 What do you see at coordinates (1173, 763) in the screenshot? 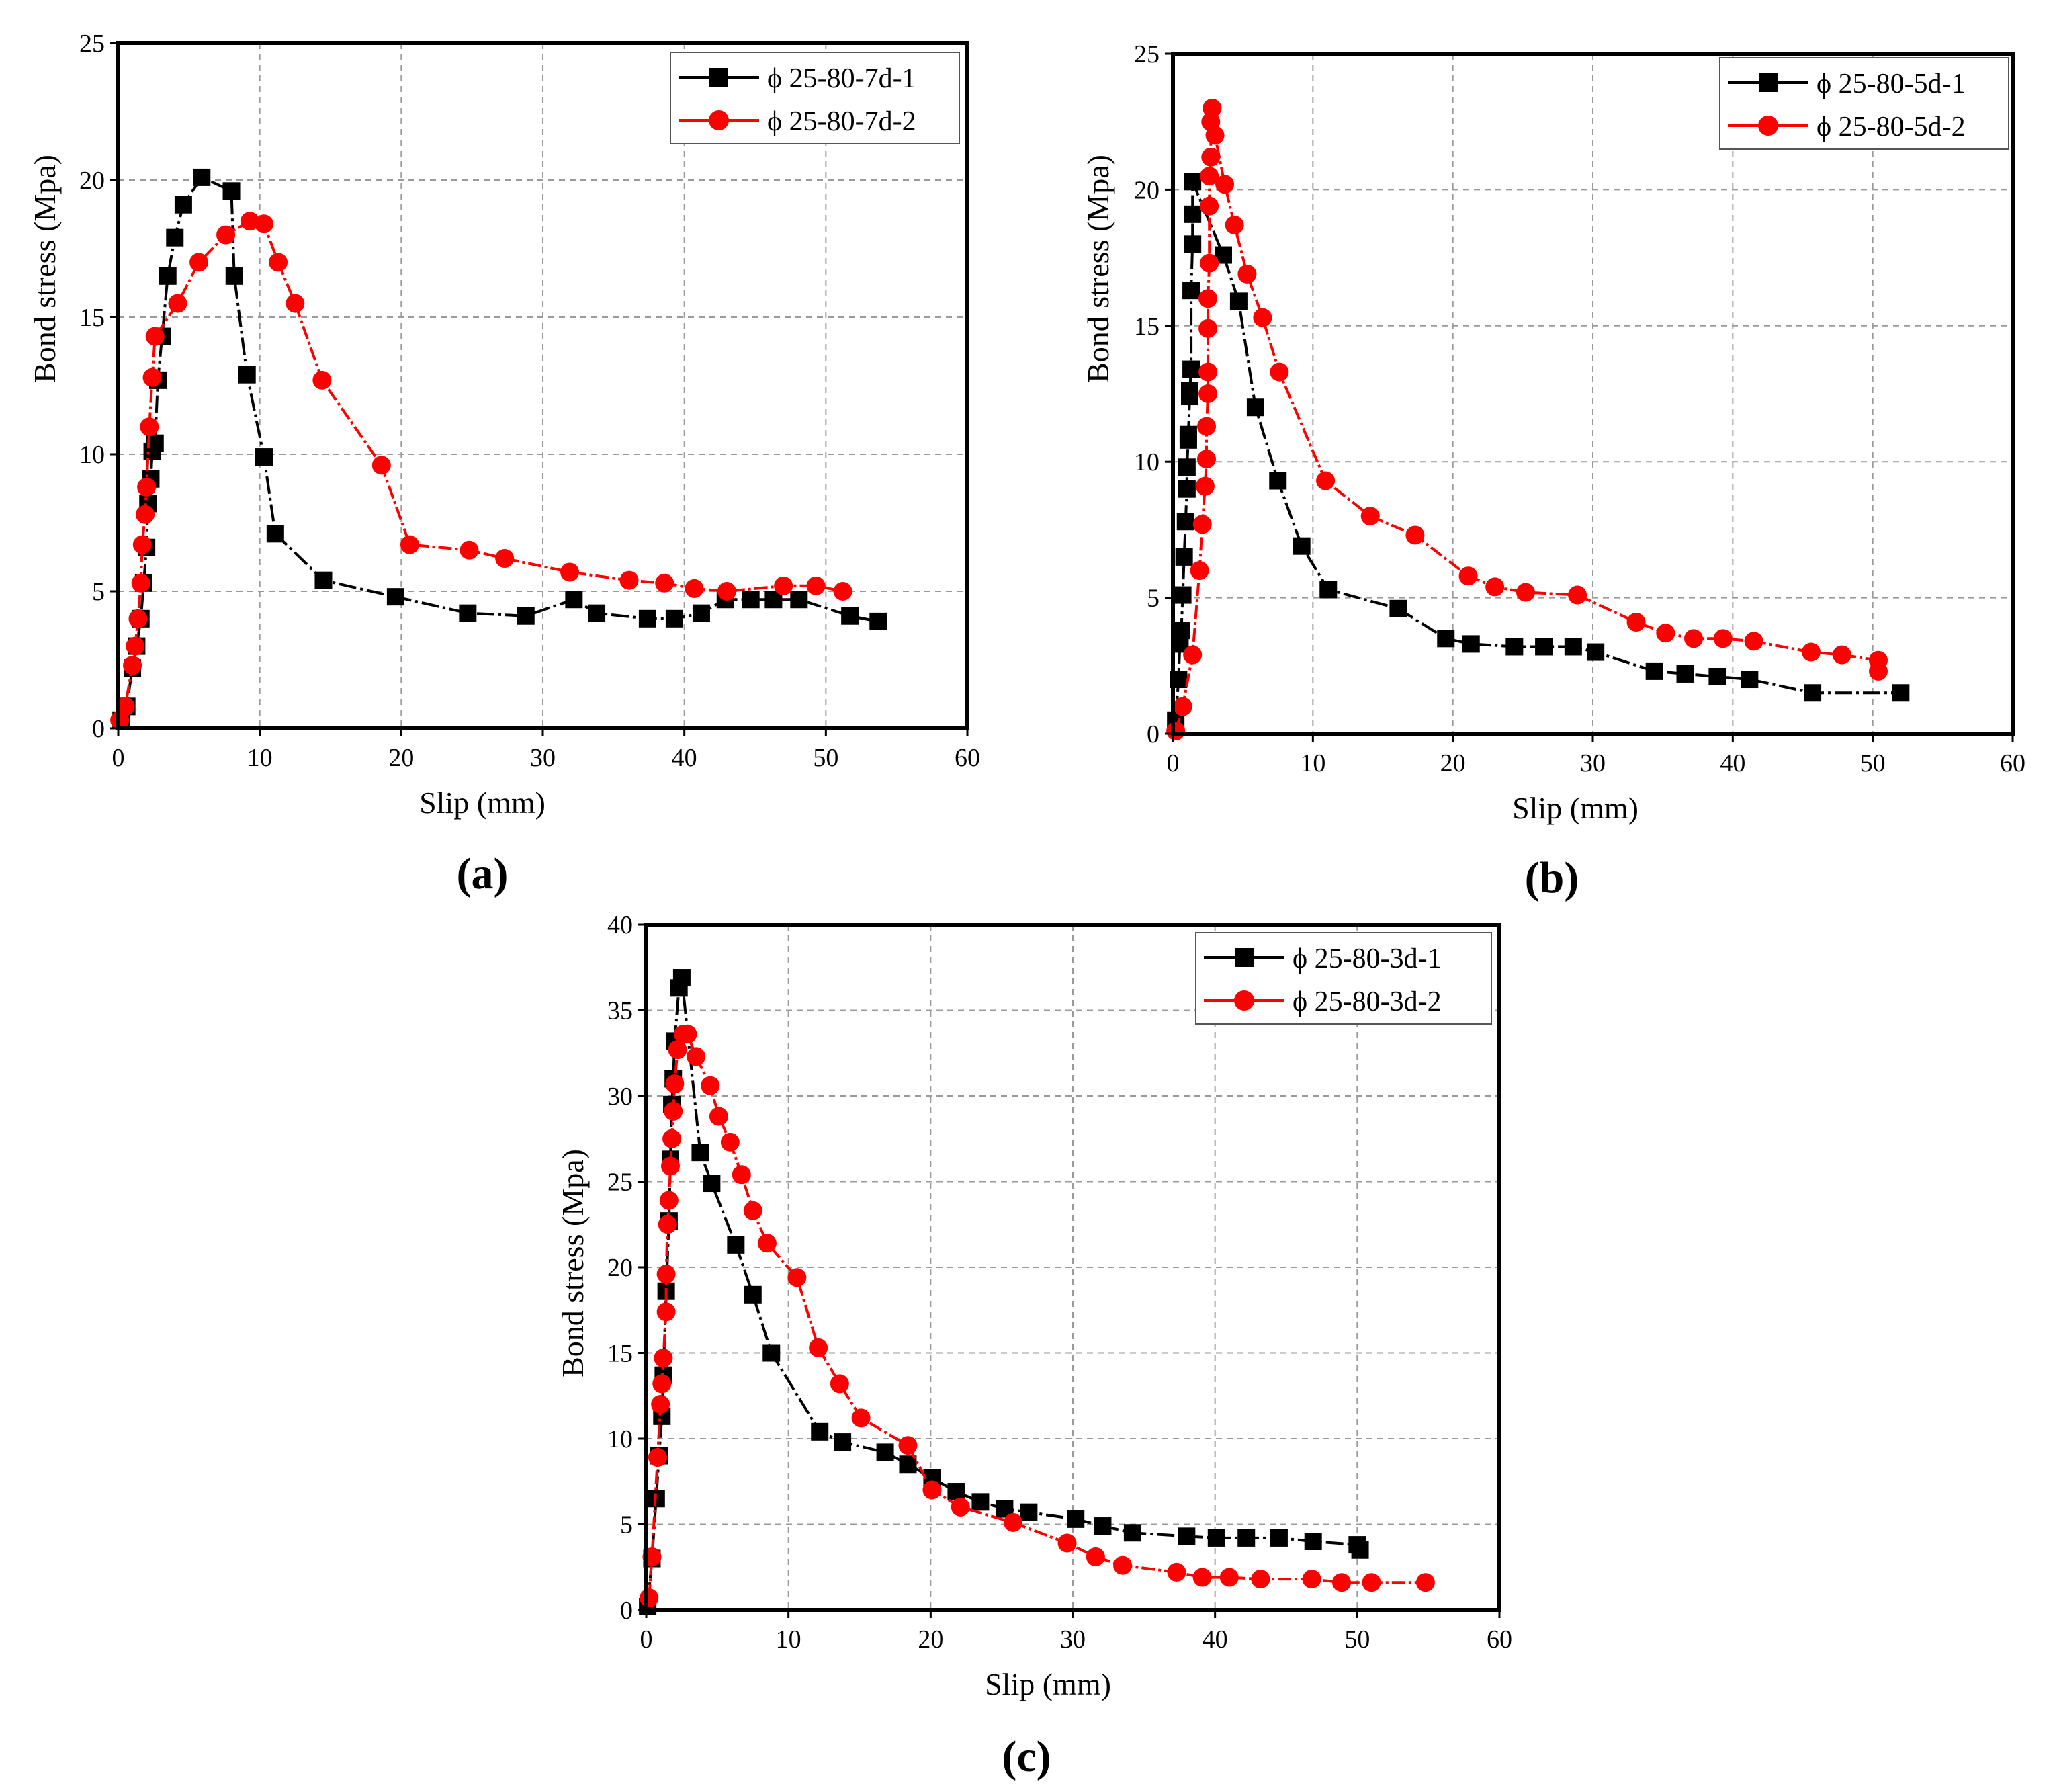
I see `x-tick-label: 0` at bounding box center [1173, 763].